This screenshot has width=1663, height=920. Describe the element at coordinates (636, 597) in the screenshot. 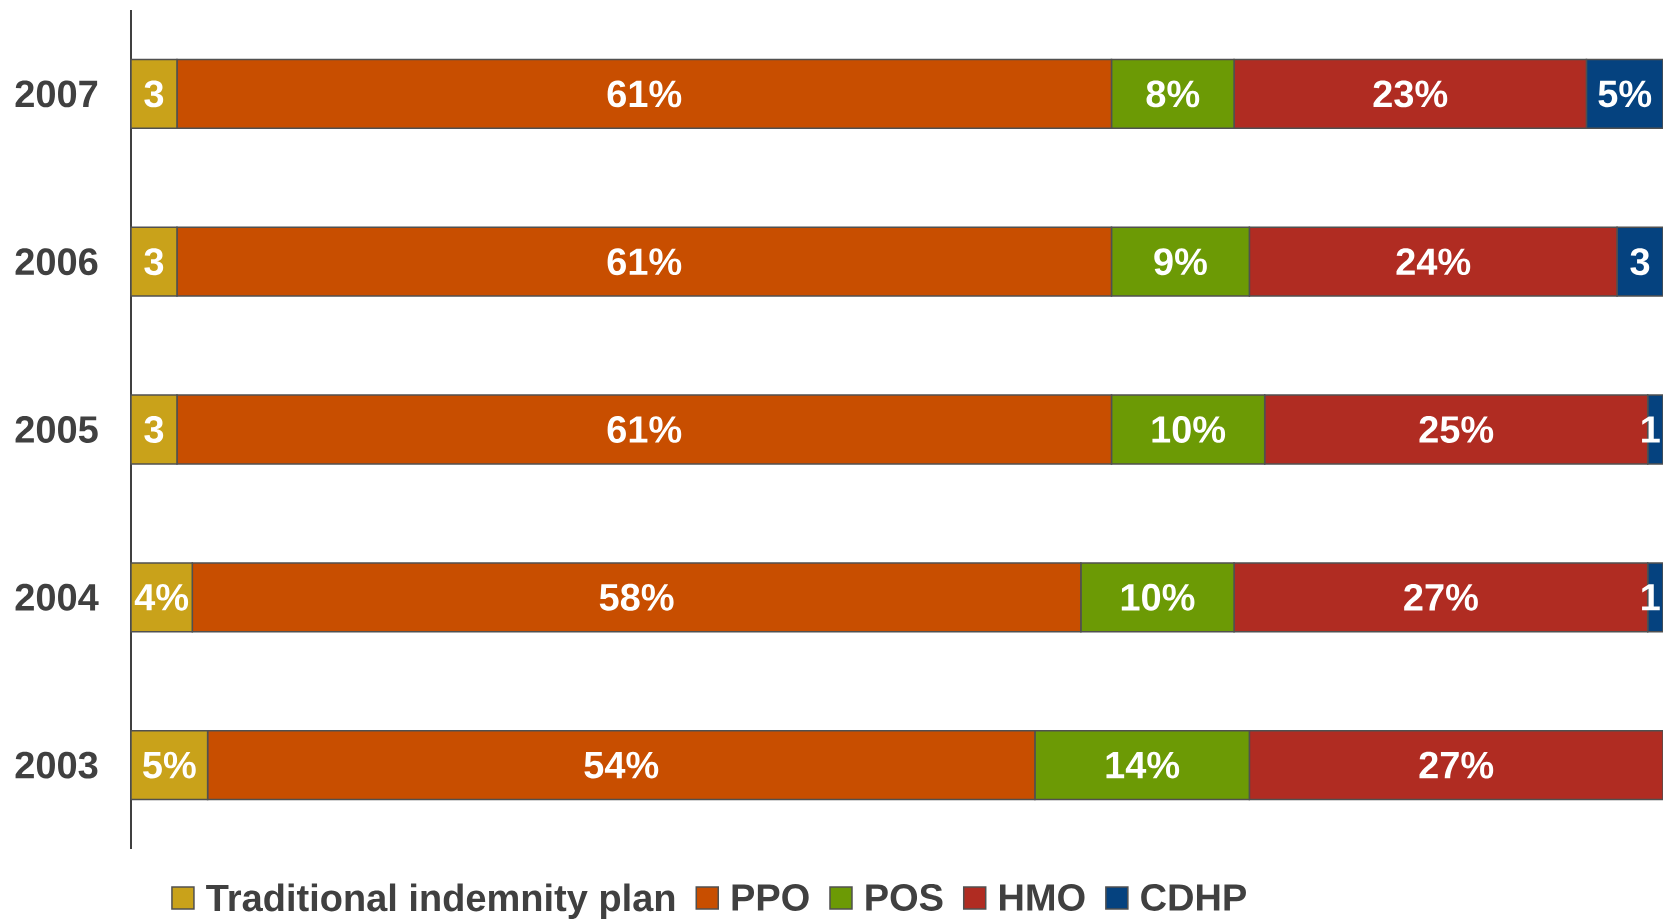

I see `data-label: 58%` at that location.